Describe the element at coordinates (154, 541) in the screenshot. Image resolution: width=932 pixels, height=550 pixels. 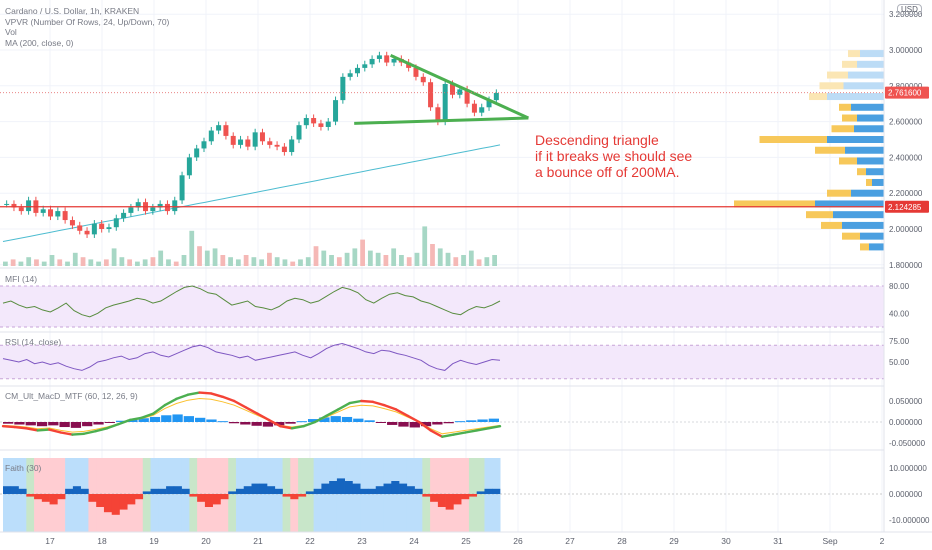
I see `time-tick: 19` at that location.